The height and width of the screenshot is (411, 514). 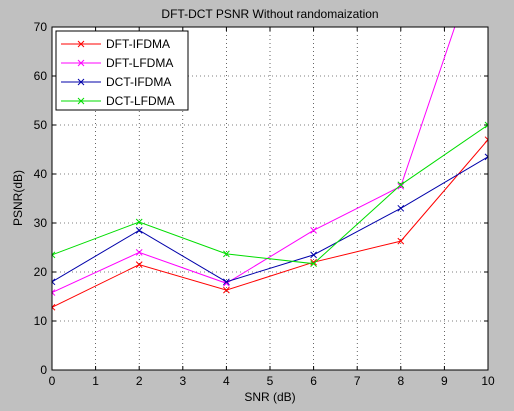 What do you see at coordinates (313, 381) in the screenshot?
I see `x-tick-label: 6` at bounding box center [313, 381].